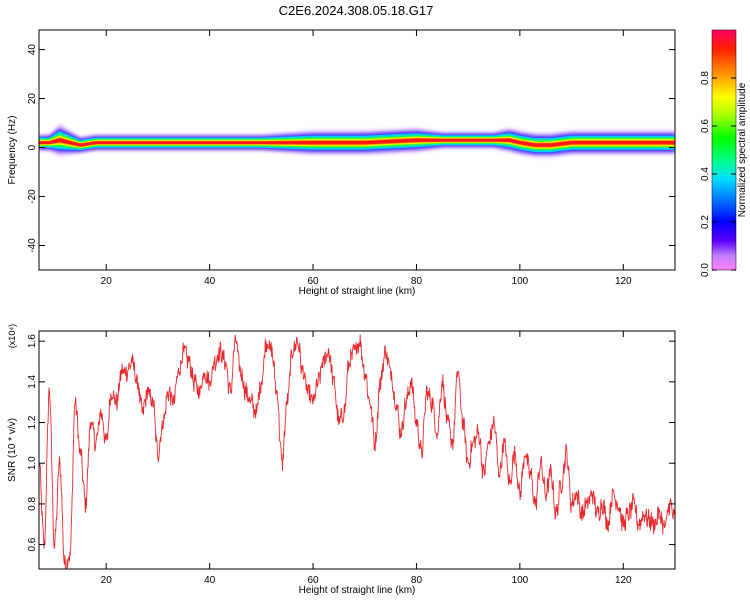  What do you see at coordinates (417, 281) in the screenshot?
I see `spectrogram-xtick-label: 80` at bounding box center [417, 281].